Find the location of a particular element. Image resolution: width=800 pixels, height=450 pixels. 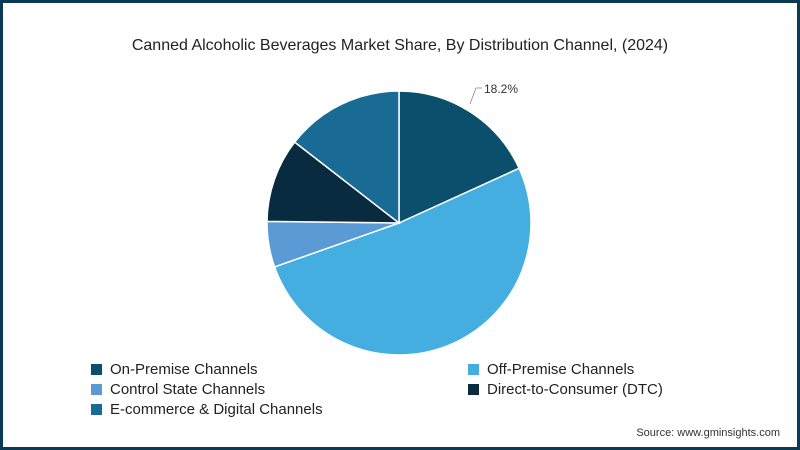

legend-item-on-premise: On-Premise Channels is located at coordinates (174, 369).